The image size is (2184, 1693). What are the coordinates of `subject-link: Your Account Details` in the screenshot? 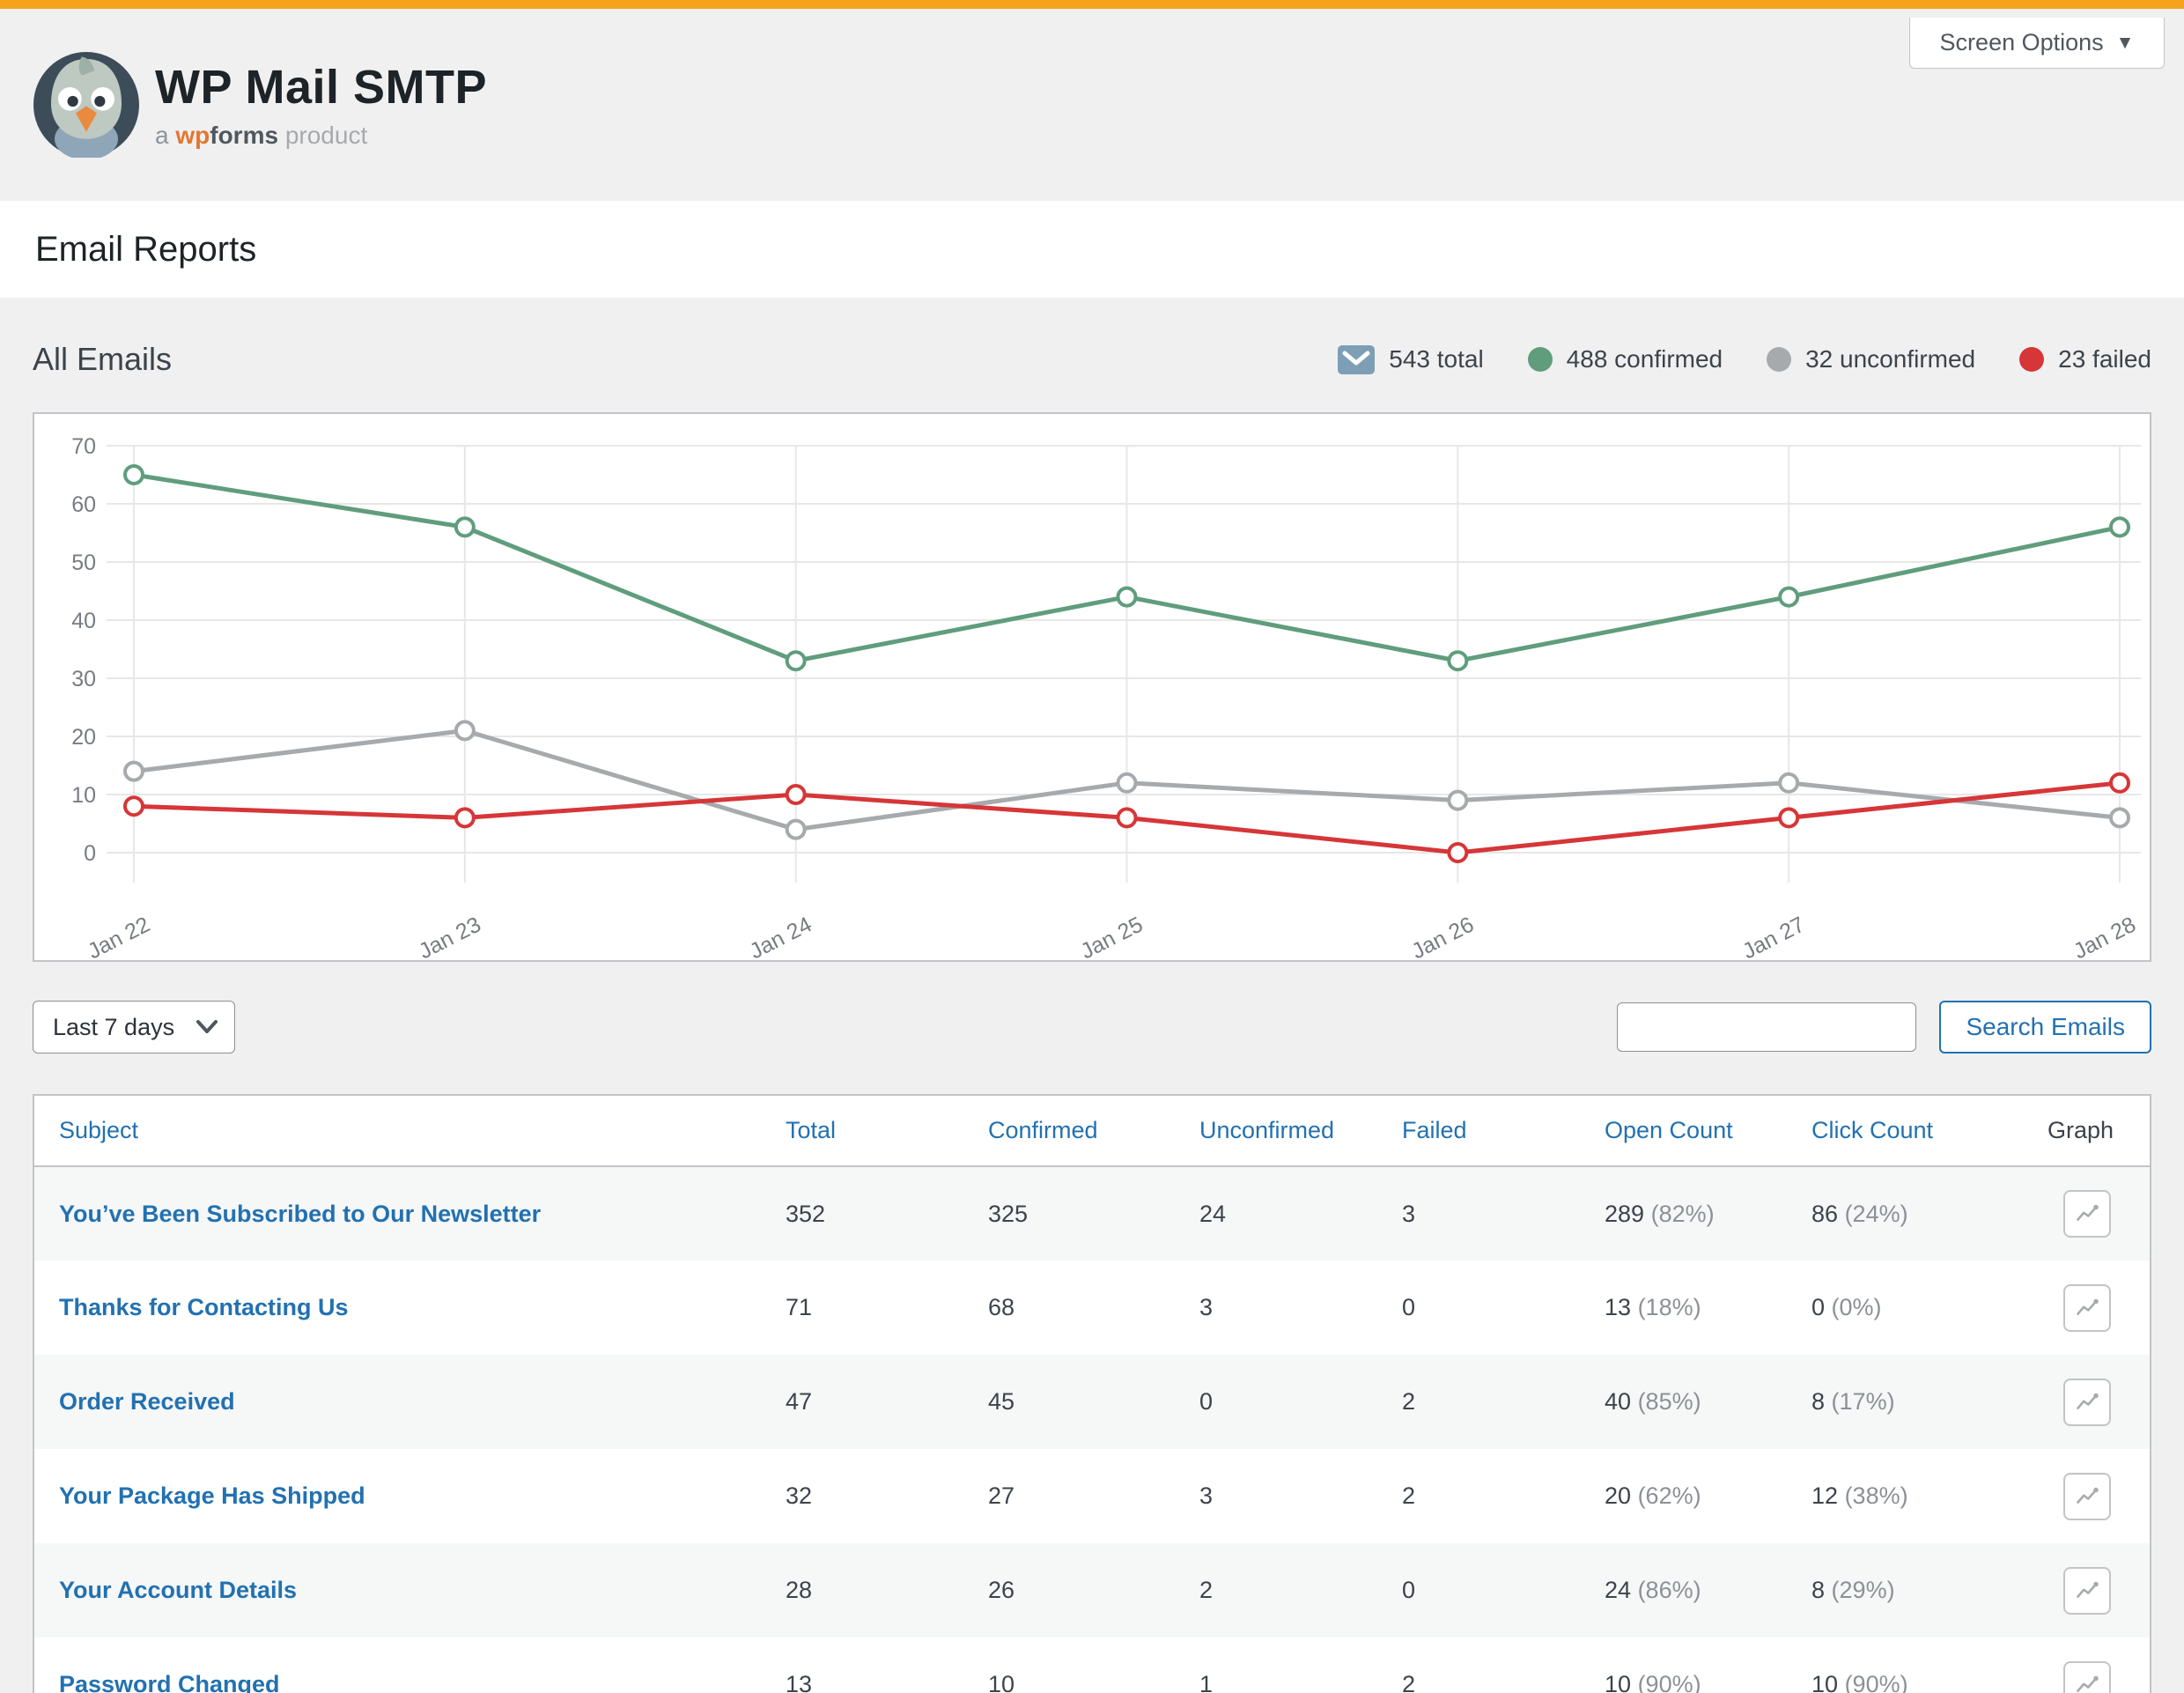 It's located at (178, 1590).